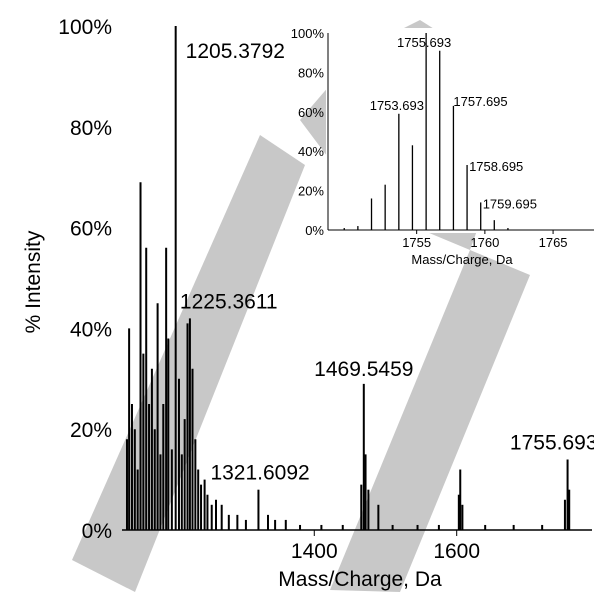  What do you see at coordinates (91, 430) in the screenshot?
I see `main-y-tick-label: 20%` at bounding box center [91, 430].